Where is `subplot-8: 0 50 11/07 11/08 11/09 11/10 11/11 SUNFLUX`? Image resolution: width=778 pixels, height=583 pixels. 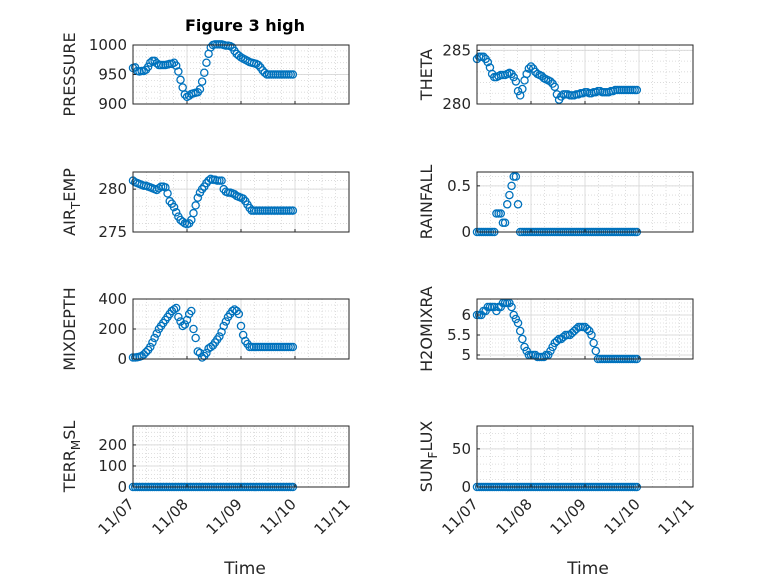 subplot-8: 0 50 11/07 11/08 11/09 11/10 11/11 SUNFLUX is located at coordinates (557, 480).